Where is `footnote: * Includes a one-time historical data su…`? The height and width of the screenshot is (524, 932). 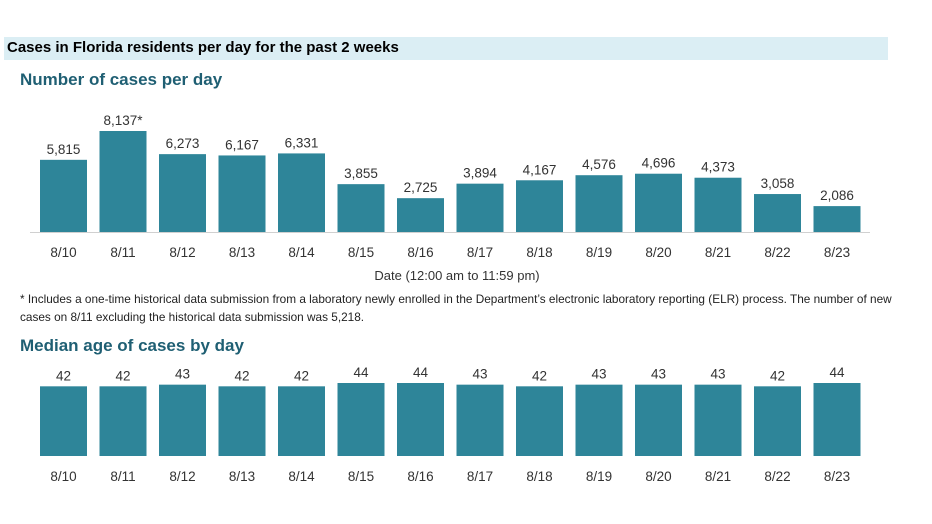 footnote: * Includes a one-time historical data su… is located at coordinates (456, 308).